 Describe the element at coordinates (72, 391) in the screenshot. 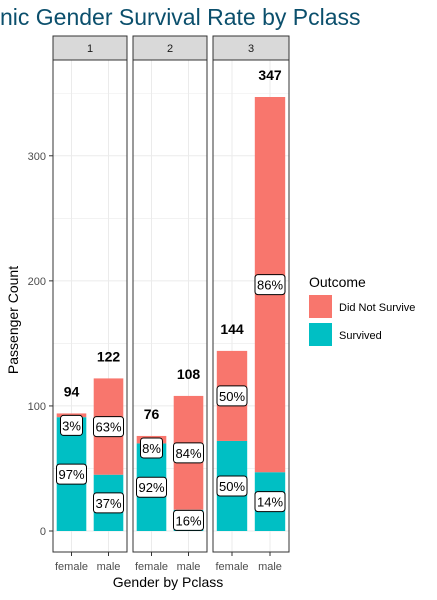

I see `total-label: 94` at that location.